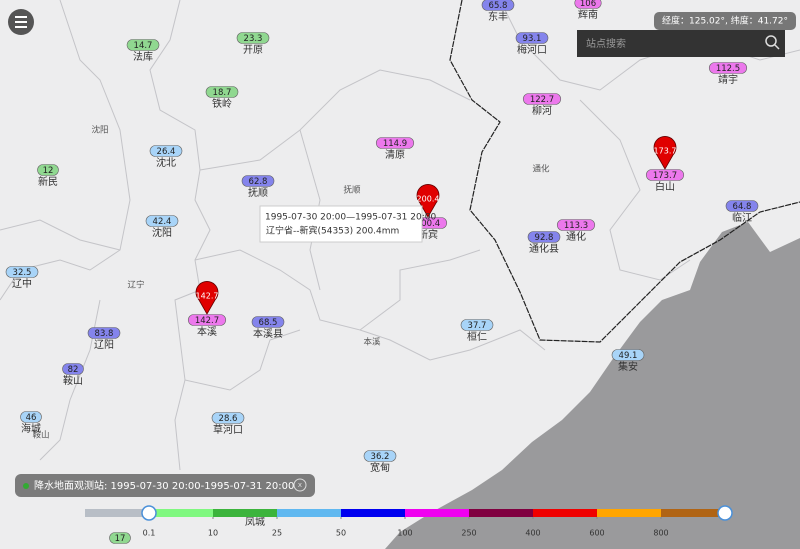  I want to click on station-value: 64.8, so click(742, 207).